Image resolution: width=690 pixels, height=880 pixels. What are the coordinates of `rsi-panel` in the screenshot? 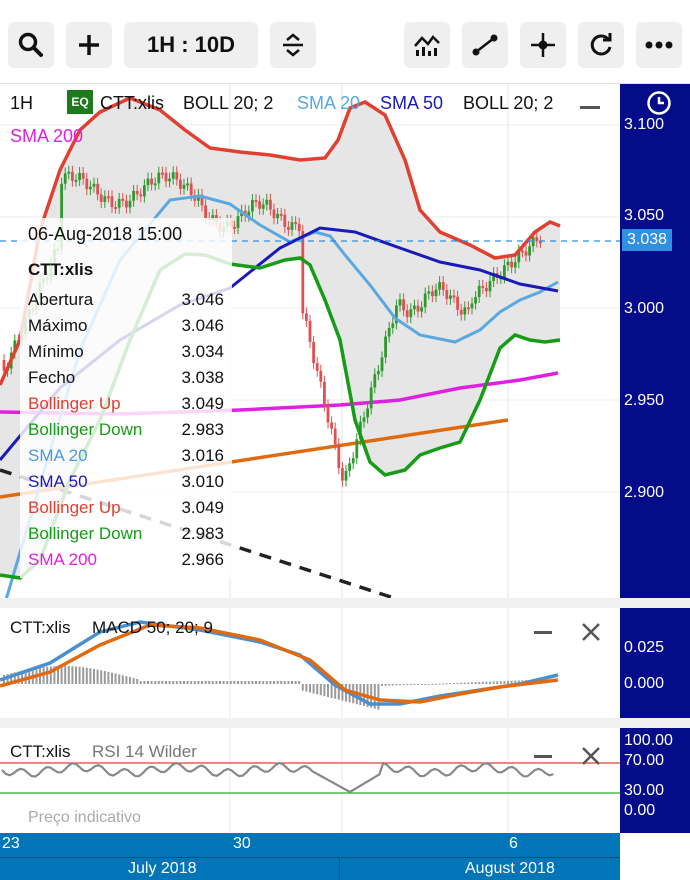 It's located at (310, 780).